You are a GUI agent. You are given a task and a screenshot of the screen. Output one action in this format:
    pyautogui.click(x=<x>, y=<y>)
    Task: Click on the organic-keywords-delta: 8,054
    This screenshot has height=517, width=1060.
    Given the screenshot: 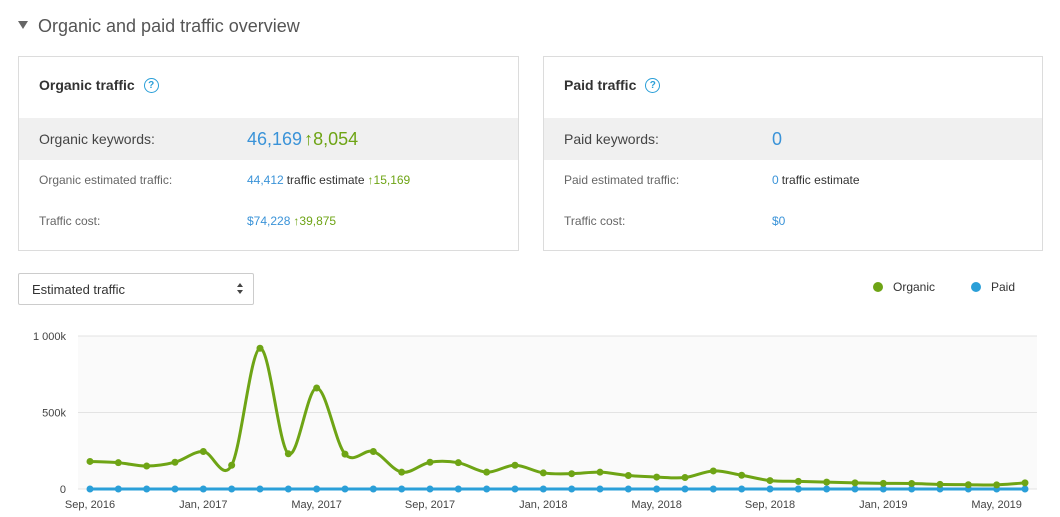 What is the action you would take?
    pyautogui.click(x=336, y=138)
    